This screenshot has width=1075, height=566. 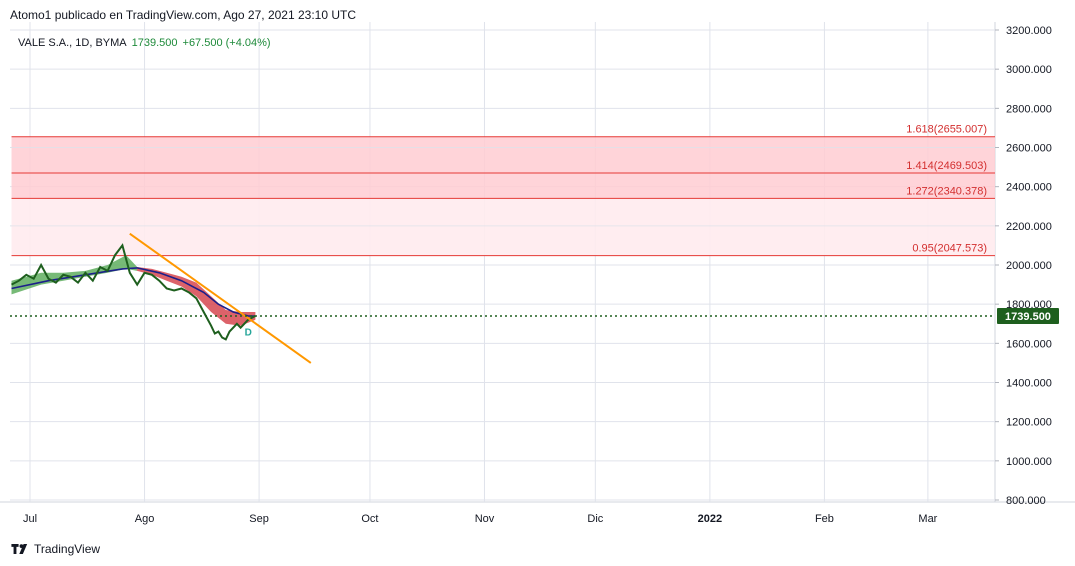 What do you see at coordinates (1029, 423) in the screenshot?
I see `y-tick-label: 1200.000` at bounding box center [1029, 423].